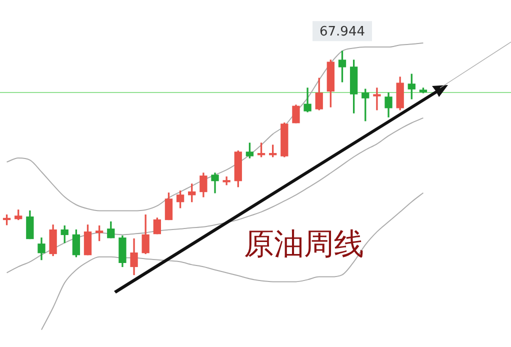 The image size is (511, 347). I want to click on annotation: 67.944, so click(342, 32).